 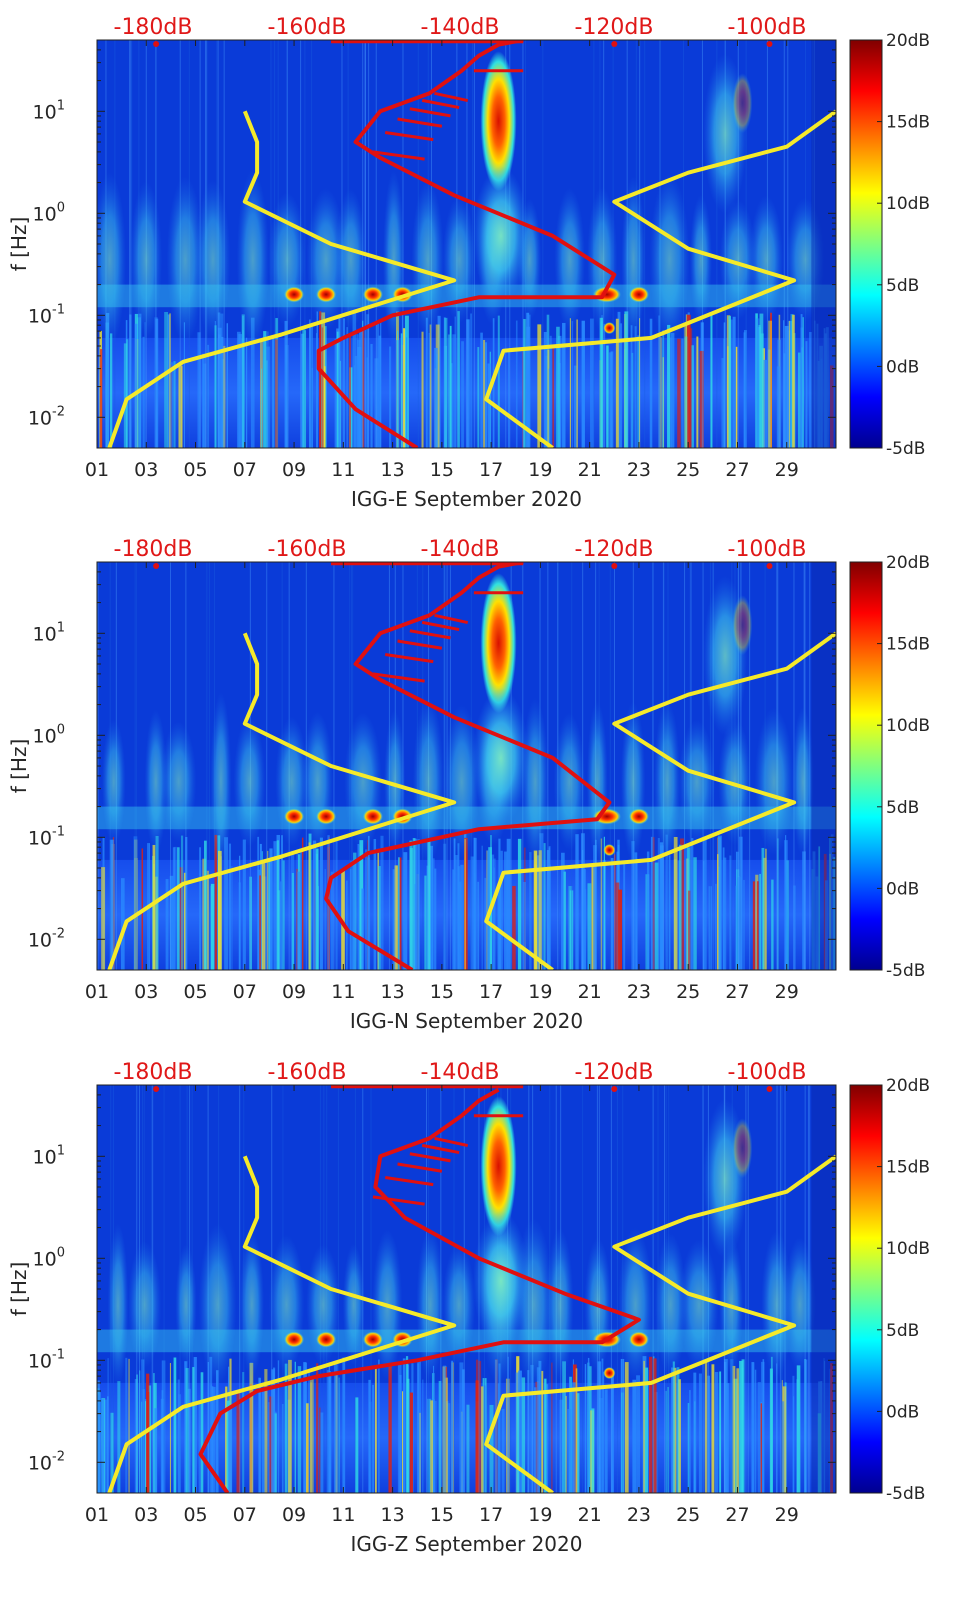 What do you see at coordinates (463, 100) in the screenshot?
I see `red-curve-spikes` at bounding box center [463, 100].